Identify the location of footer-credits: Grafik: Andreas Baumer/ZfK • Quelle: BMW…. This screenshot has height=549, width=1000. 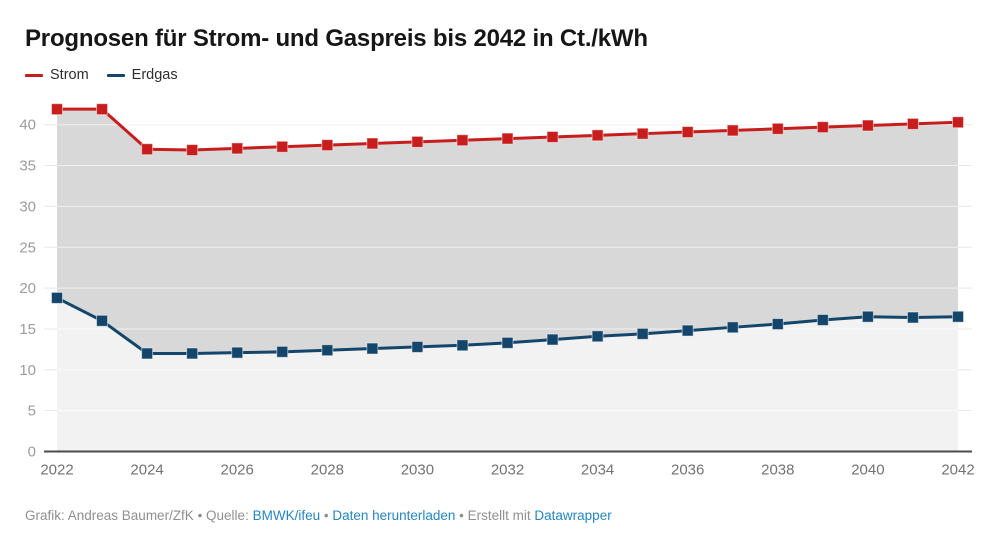
(318, 515).